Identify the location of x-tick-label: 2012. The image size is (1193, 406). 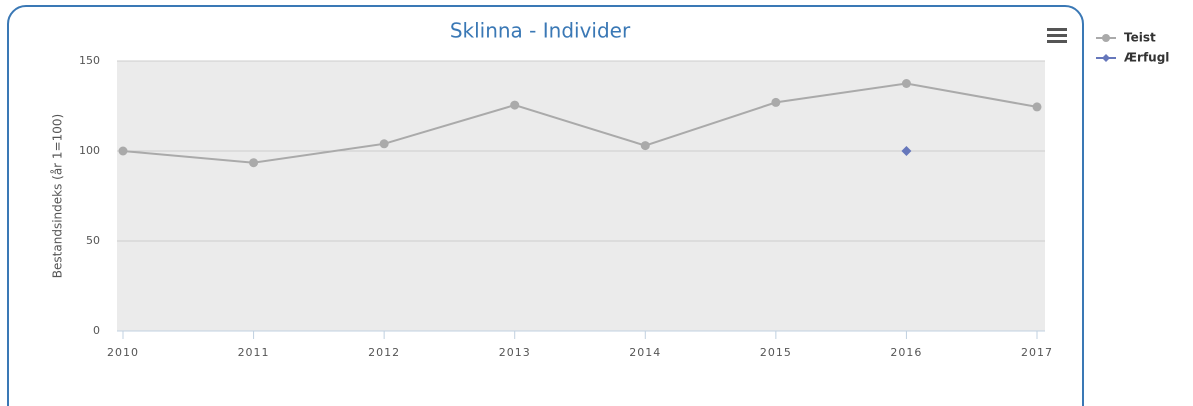
(384, 352).